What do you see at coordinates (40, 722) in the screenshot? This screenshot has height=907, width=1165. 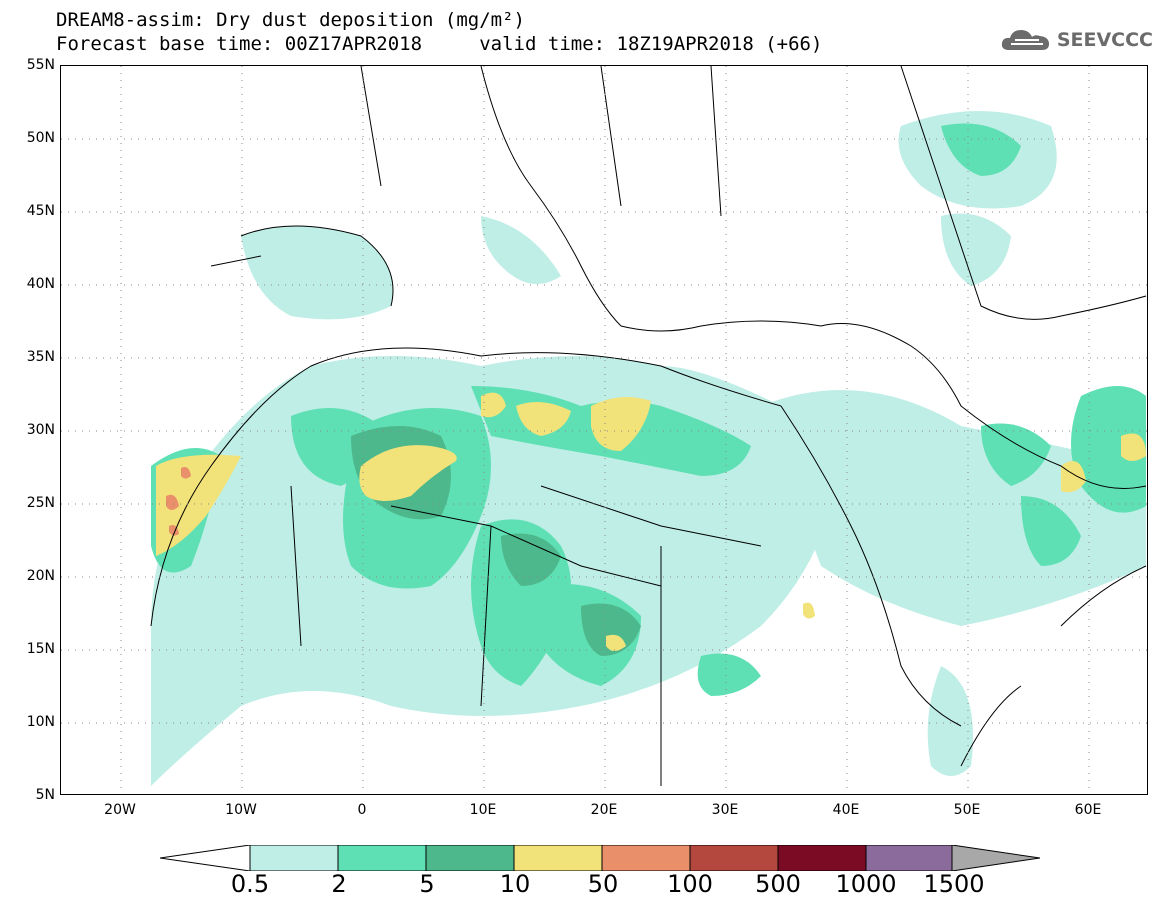 I see `lat-label-10n: 10N` at bounding box center [40, 722].